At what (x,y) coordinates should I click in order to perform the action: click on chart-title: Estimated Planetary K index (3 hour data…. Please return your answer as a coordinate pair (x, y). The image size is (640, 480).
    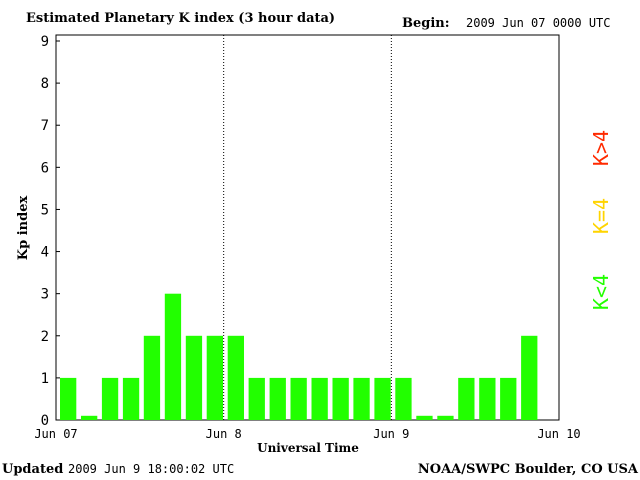
    Looking at the image, I should click on (180, 18).